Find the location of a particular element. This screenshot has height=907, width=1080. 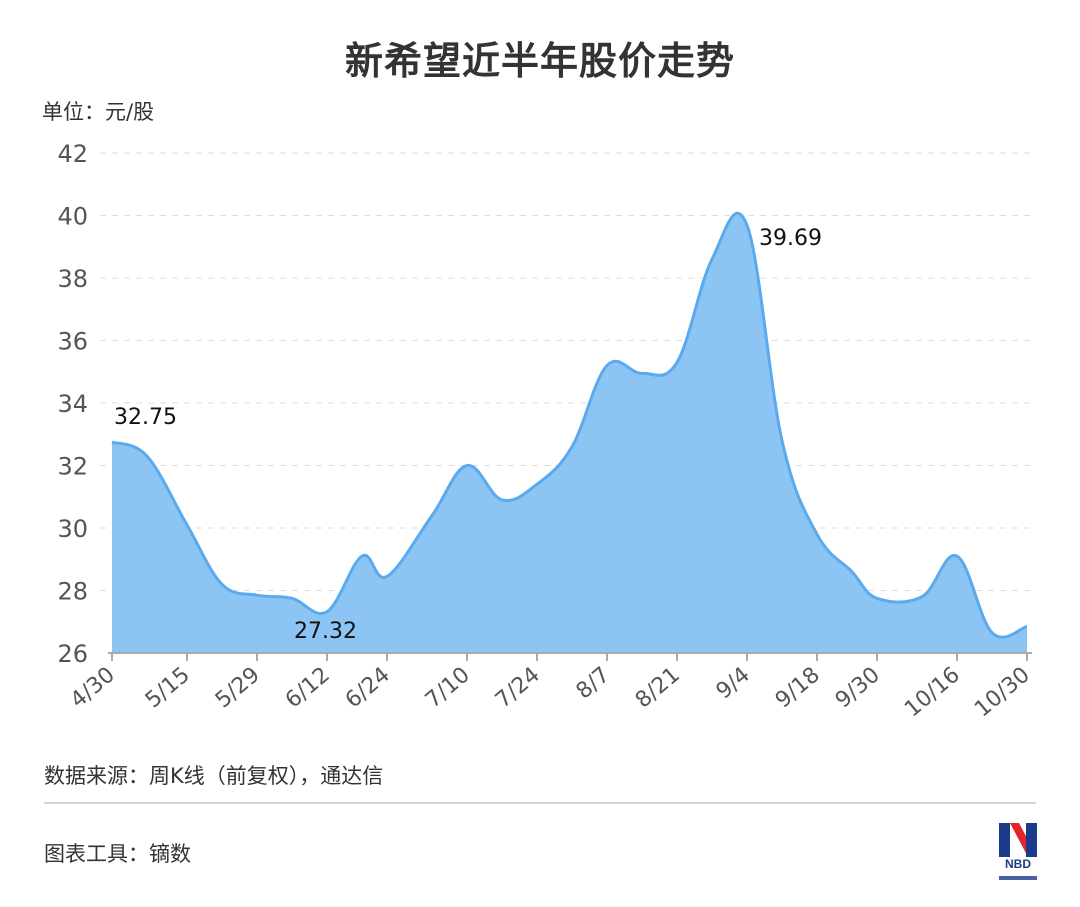

y-tick-label: 30 is located at coordinates (72, 529).